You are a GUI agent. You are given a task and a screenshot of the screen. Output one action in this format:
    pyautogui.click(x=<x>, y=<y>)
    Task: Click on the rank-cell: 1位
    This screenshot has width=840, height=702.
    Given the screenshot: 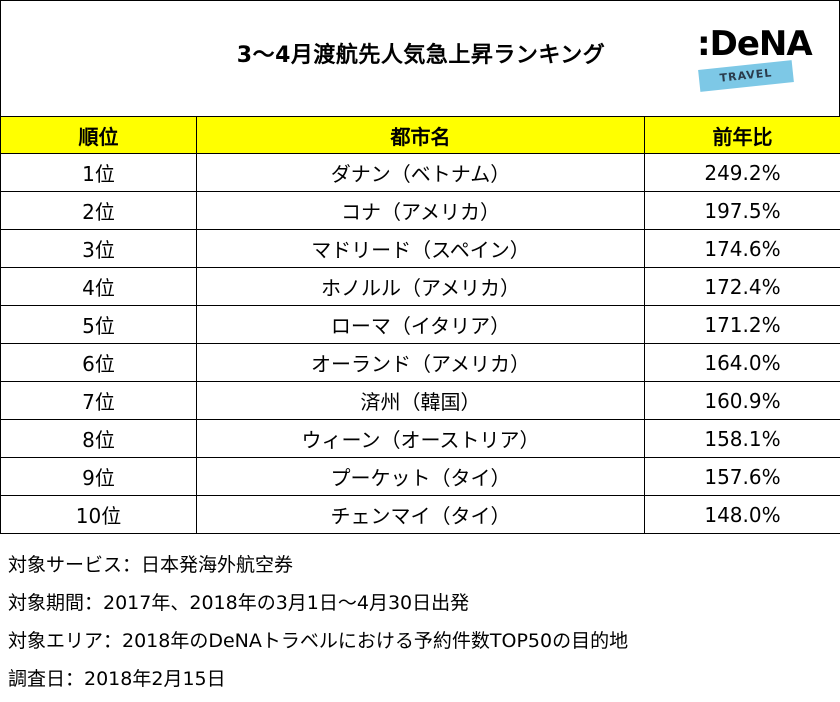 What is the action you would take?
    pyautogui.click(x=98, y=172)
    